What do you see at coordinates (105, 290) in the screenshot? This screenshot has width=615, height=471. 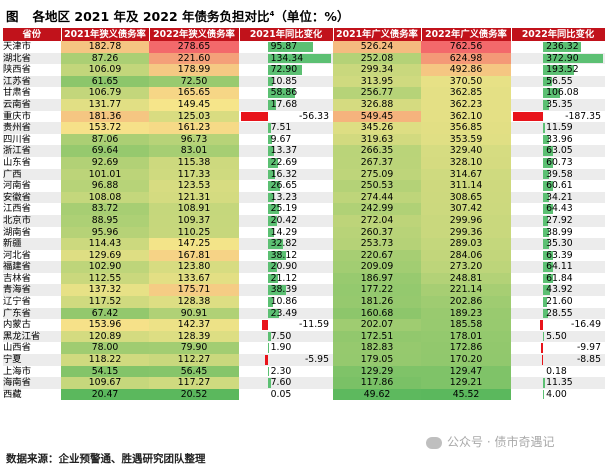 I see `ratio-cell: 137.32` at bounding box center [105, 290].